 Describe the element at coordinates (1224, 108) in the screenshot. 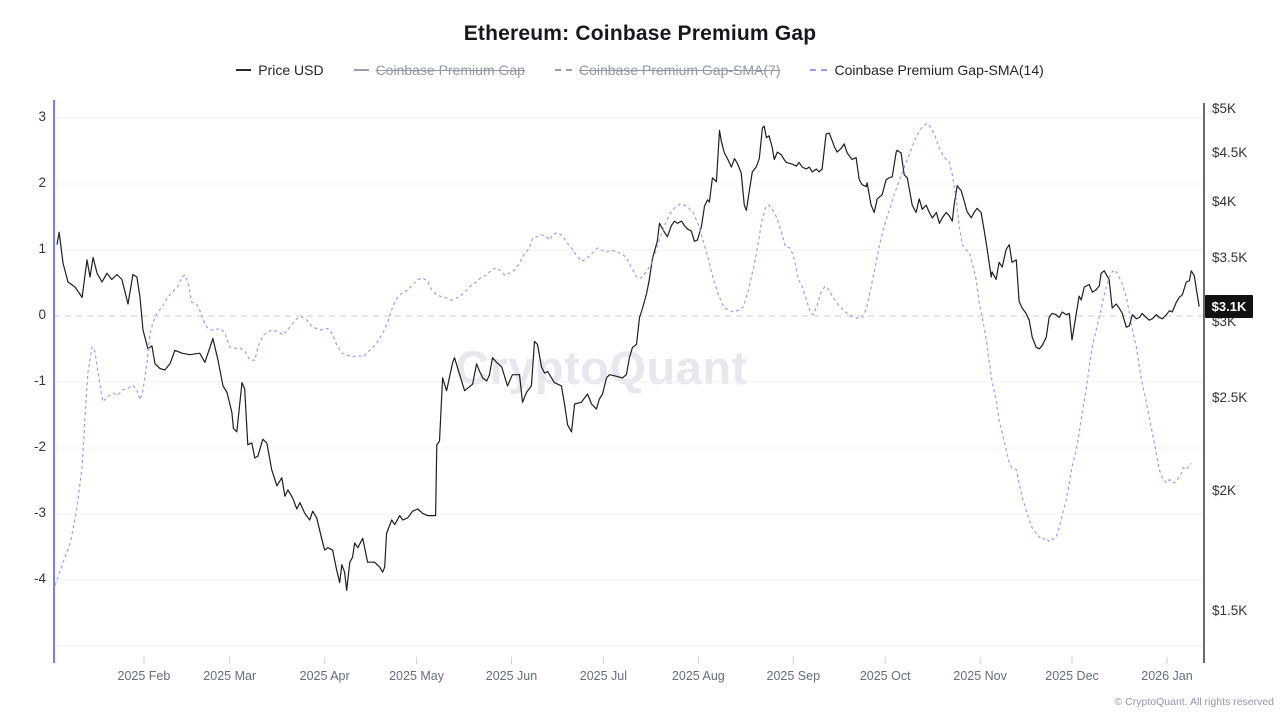

I see `right-axis-tick-label: $5K` at that location.